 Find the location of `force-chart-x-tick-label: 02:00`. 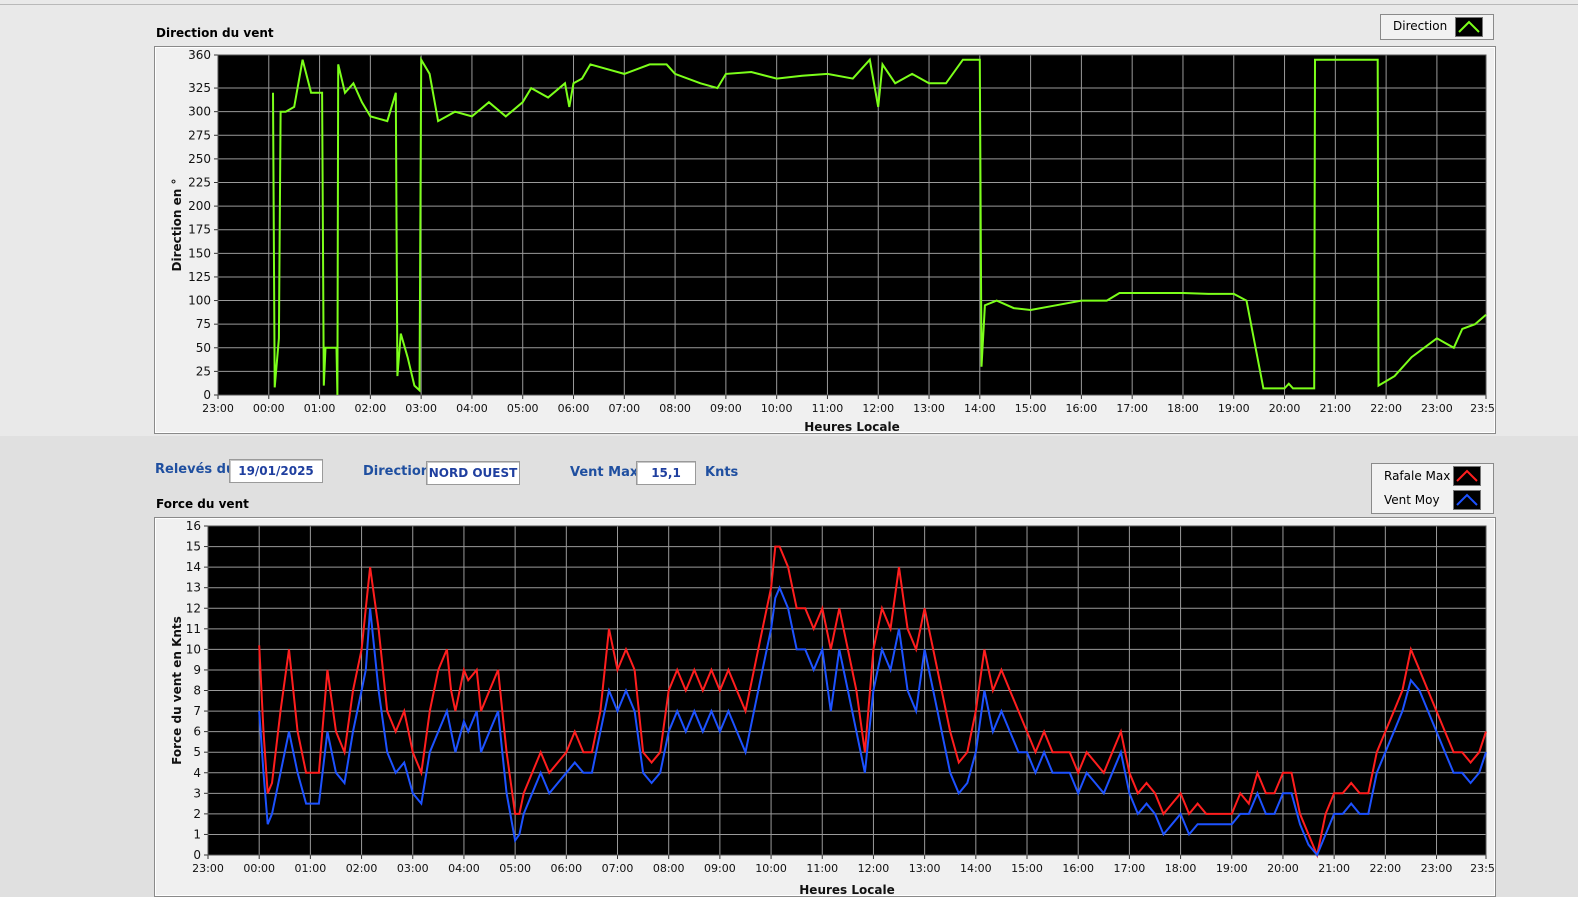

force-chart-x-tick-label: 02:00 is located at coordinates (362, 868).